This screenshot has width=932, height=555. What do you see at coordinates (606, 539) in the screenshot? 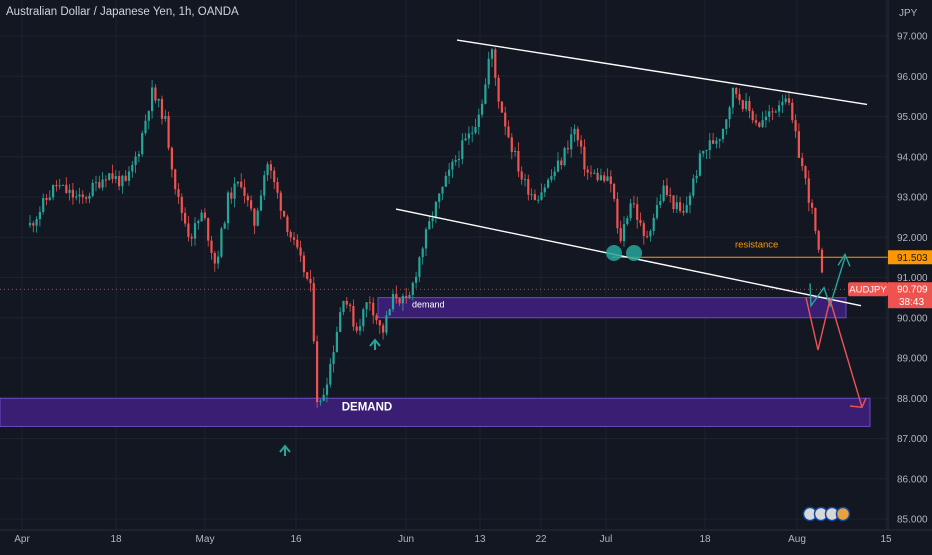
I see `x-tick-label: Jul` at bounding box center [606, 539].